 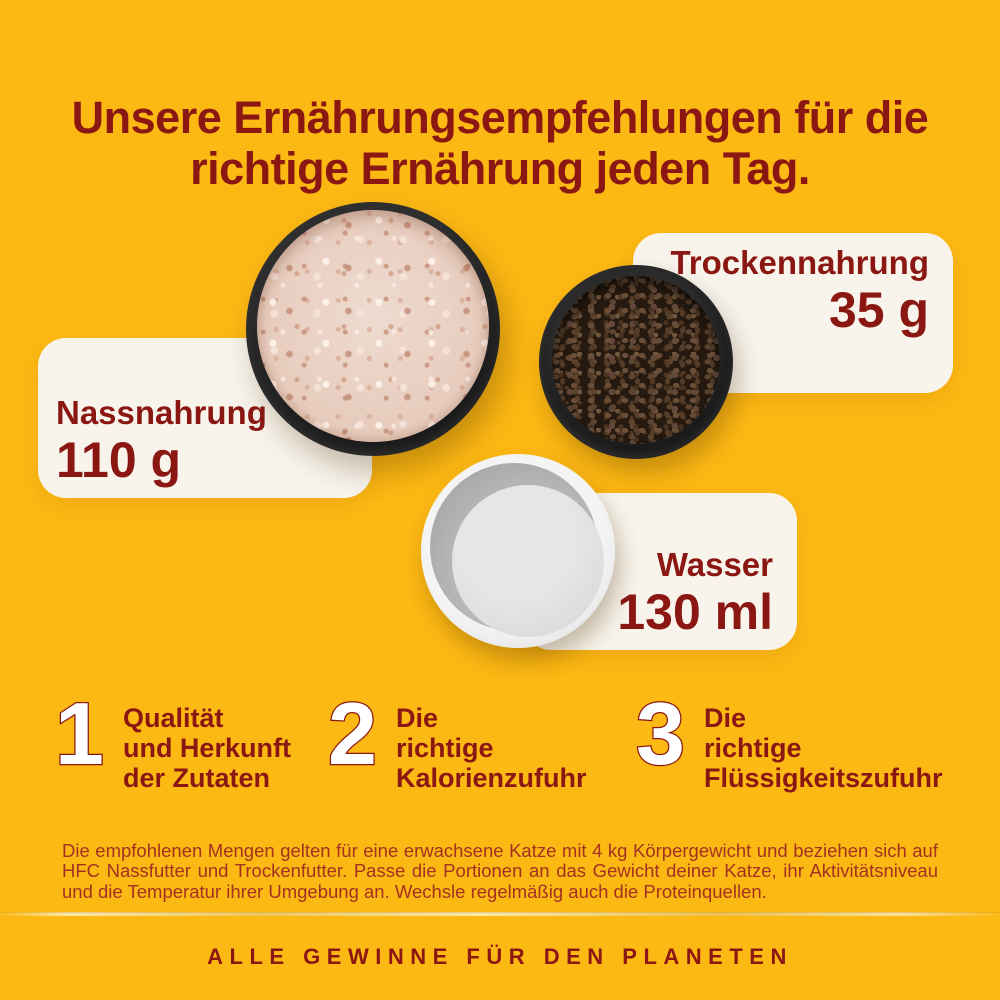 I want to click on water-amount: 130 ml, so click(x=695, y=612).